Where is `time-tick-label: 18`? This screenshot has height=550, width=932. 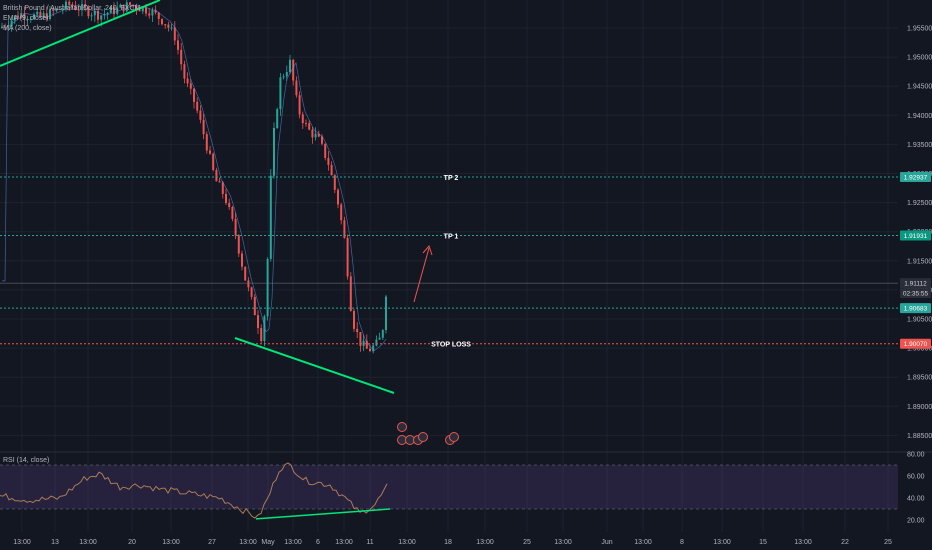
time-tick-label: 18 is located at coordinates (448, 542).